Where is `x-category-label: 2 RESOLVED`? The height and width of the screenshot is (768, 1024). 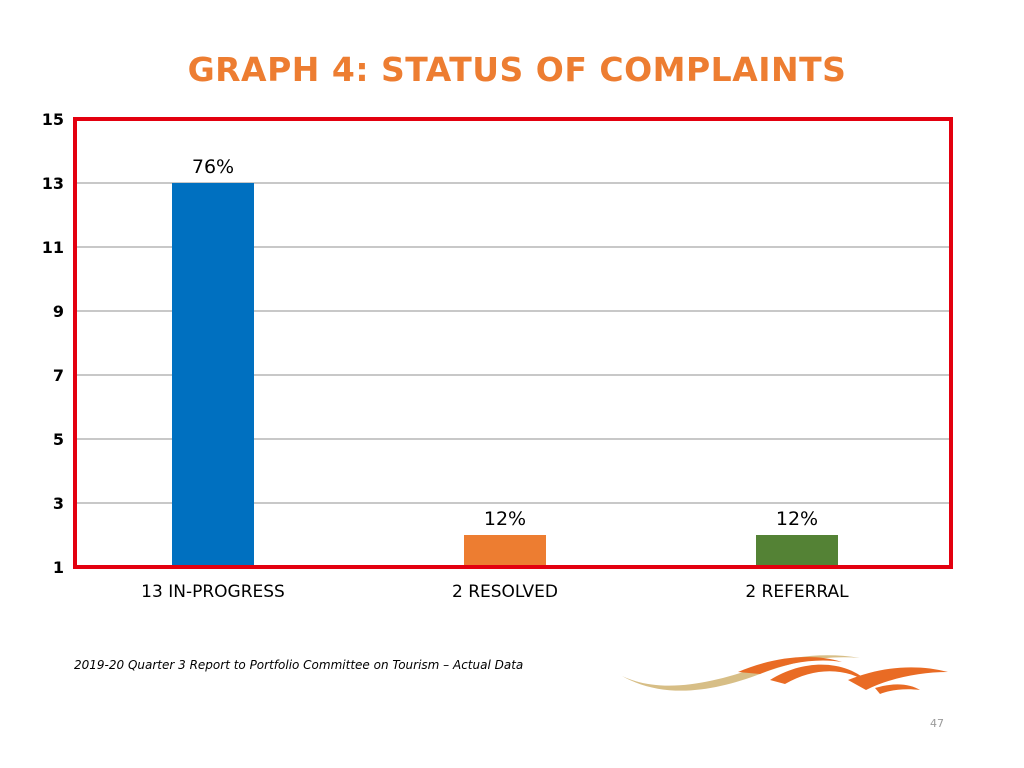
x-category-label: 2 RESOLVED is located at coordinates (505, 592).